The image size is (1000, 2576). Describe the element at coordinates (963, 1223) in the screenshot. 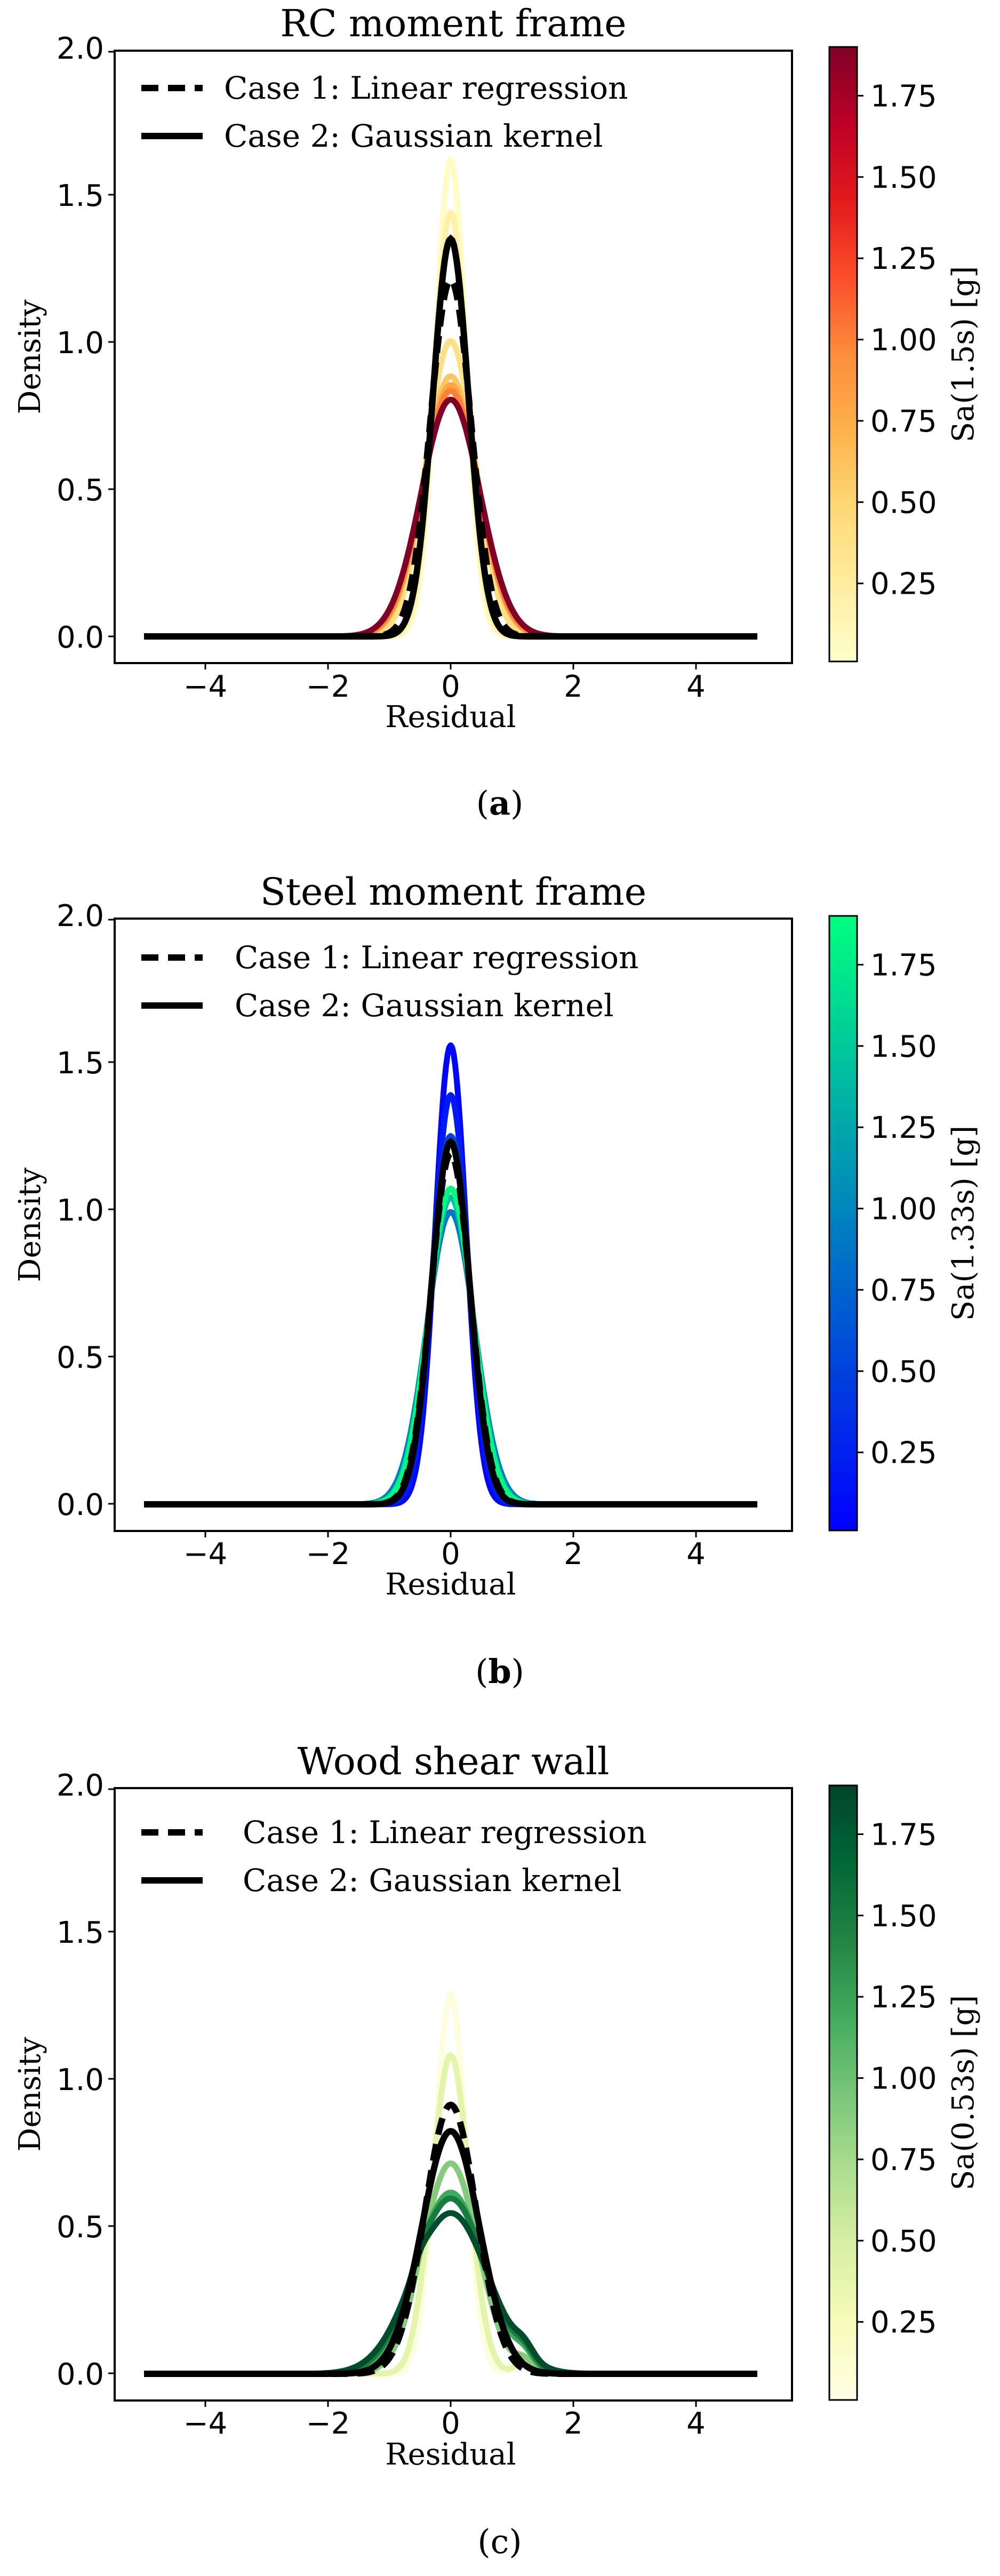

I see `colorbar-label: Sa(1.33s) [g]` at that location.